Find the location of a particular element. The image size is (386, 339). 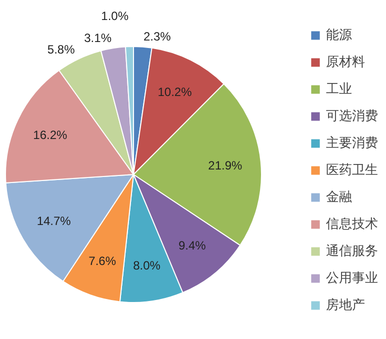

data-label: 1.0% is located at coordinates (115, 15).